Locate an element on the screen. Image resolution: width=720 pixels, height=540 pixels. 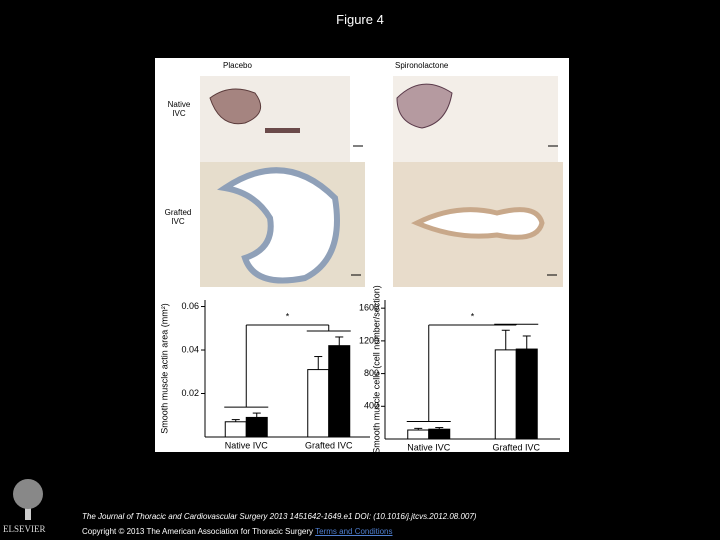
y-tick-label: 0.02 is located at coordinates (190, 393).